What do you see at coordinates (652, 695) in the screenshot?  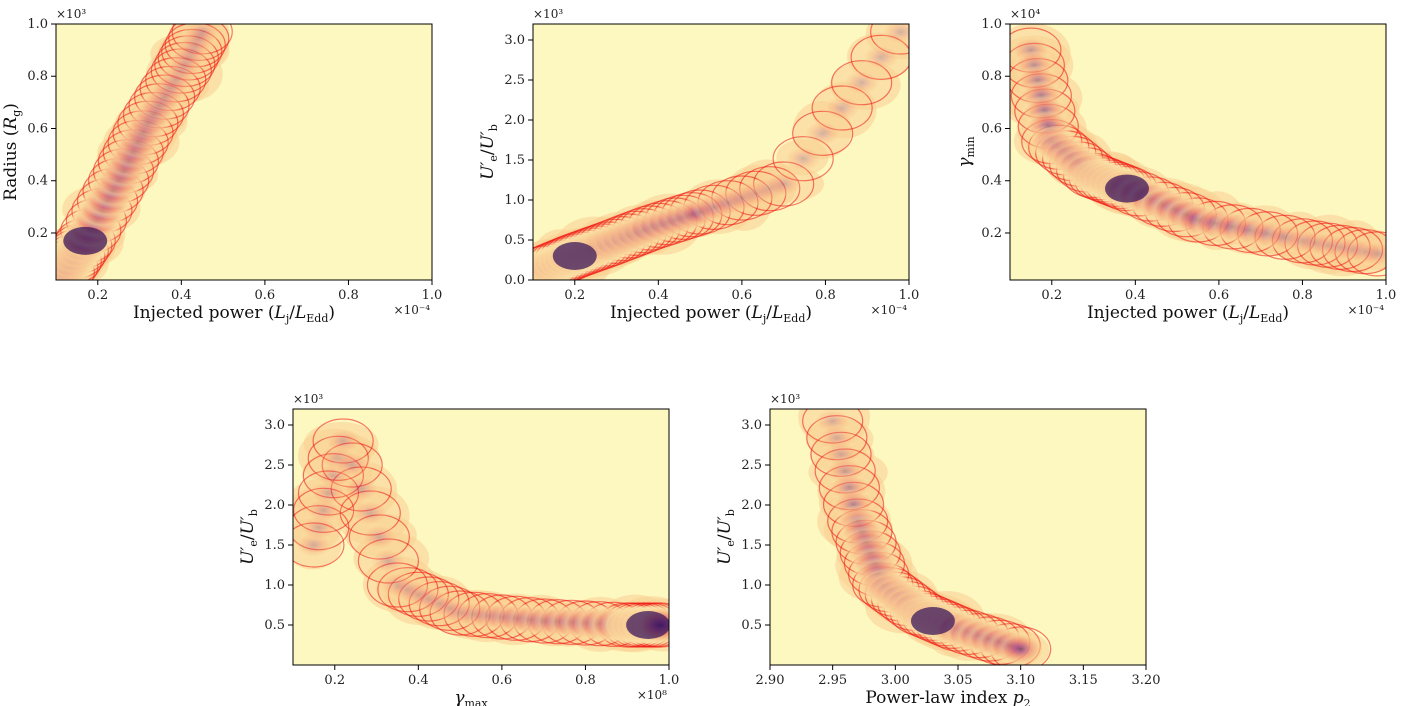 I see `x-multiplier: ×10⁸` at bounding box center [652, 695].